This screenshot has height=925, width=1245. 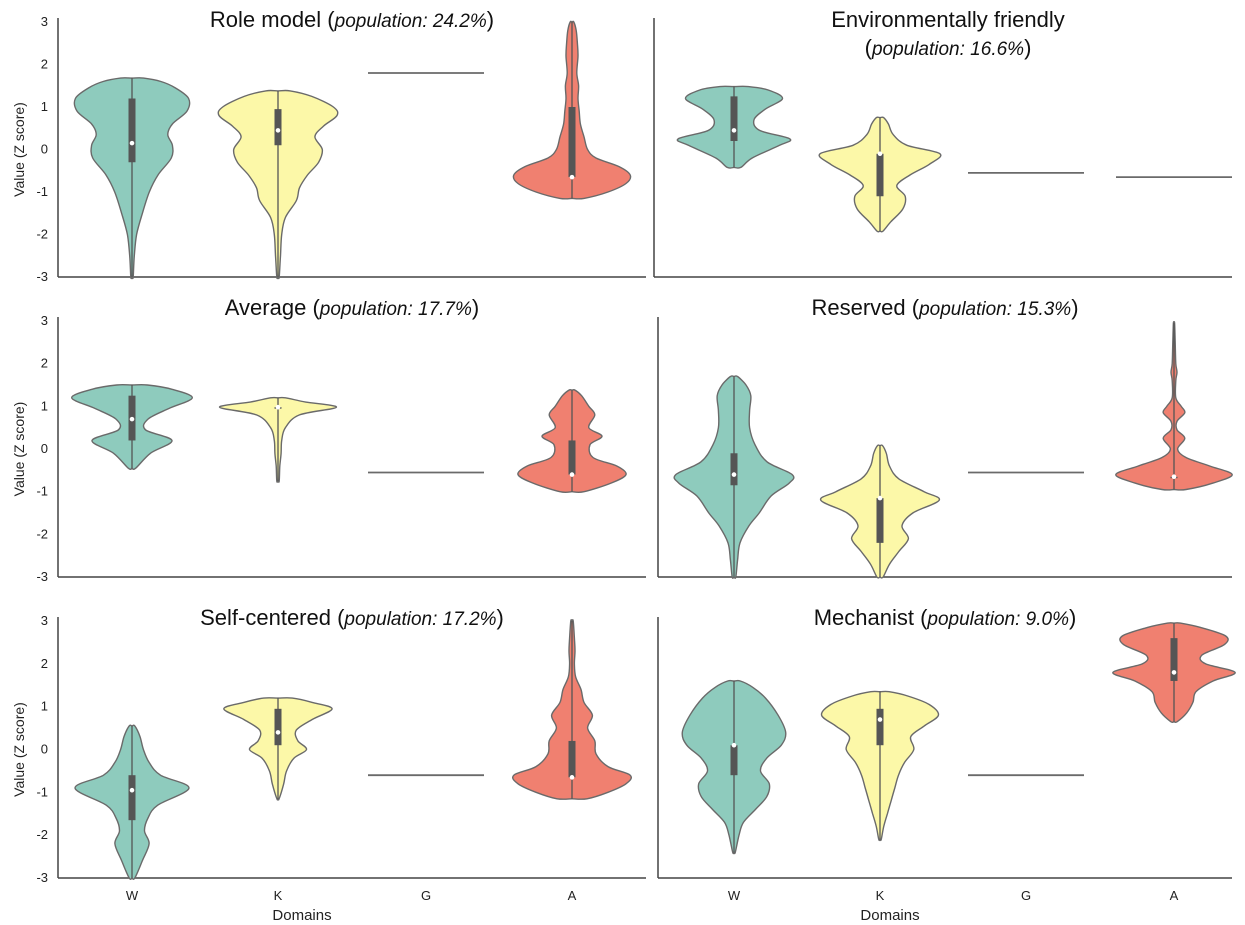 What do you see at coordinates (948, 47) in the screenshot?
I see `panel-title-population: (population: 16.6%)` at bounding box center [948, 47].